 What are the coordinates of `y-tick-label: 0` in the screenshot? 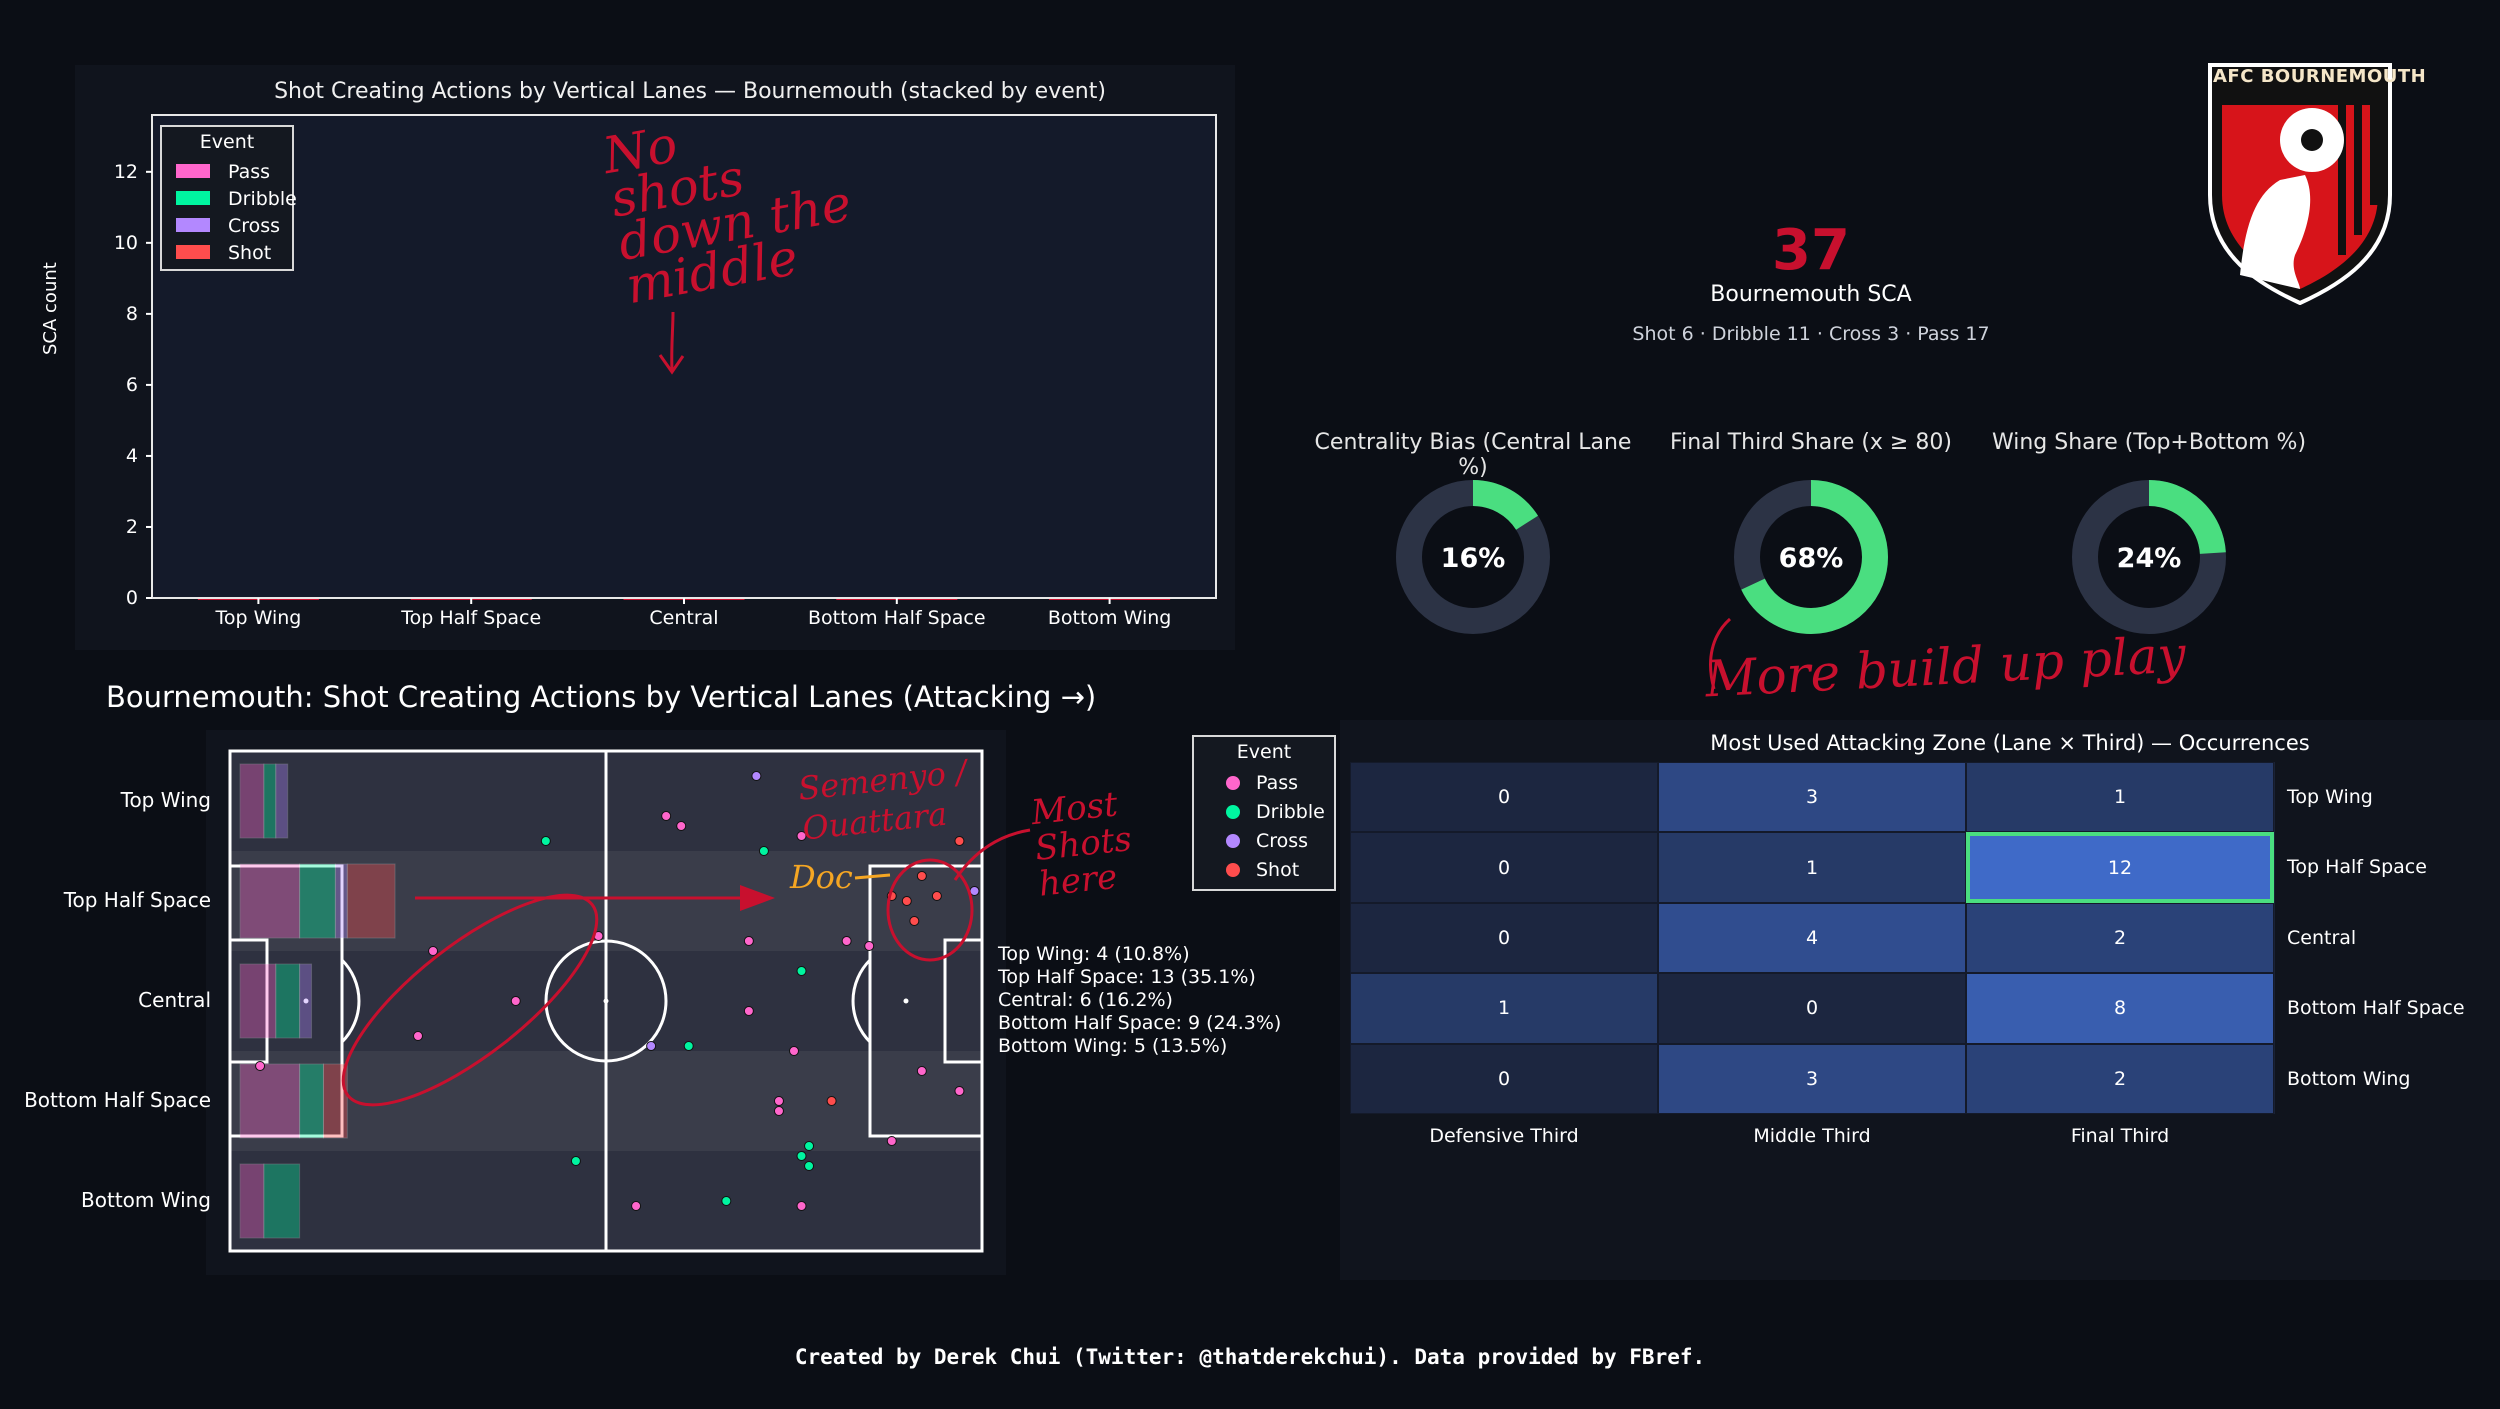 It's located at (132, 598).